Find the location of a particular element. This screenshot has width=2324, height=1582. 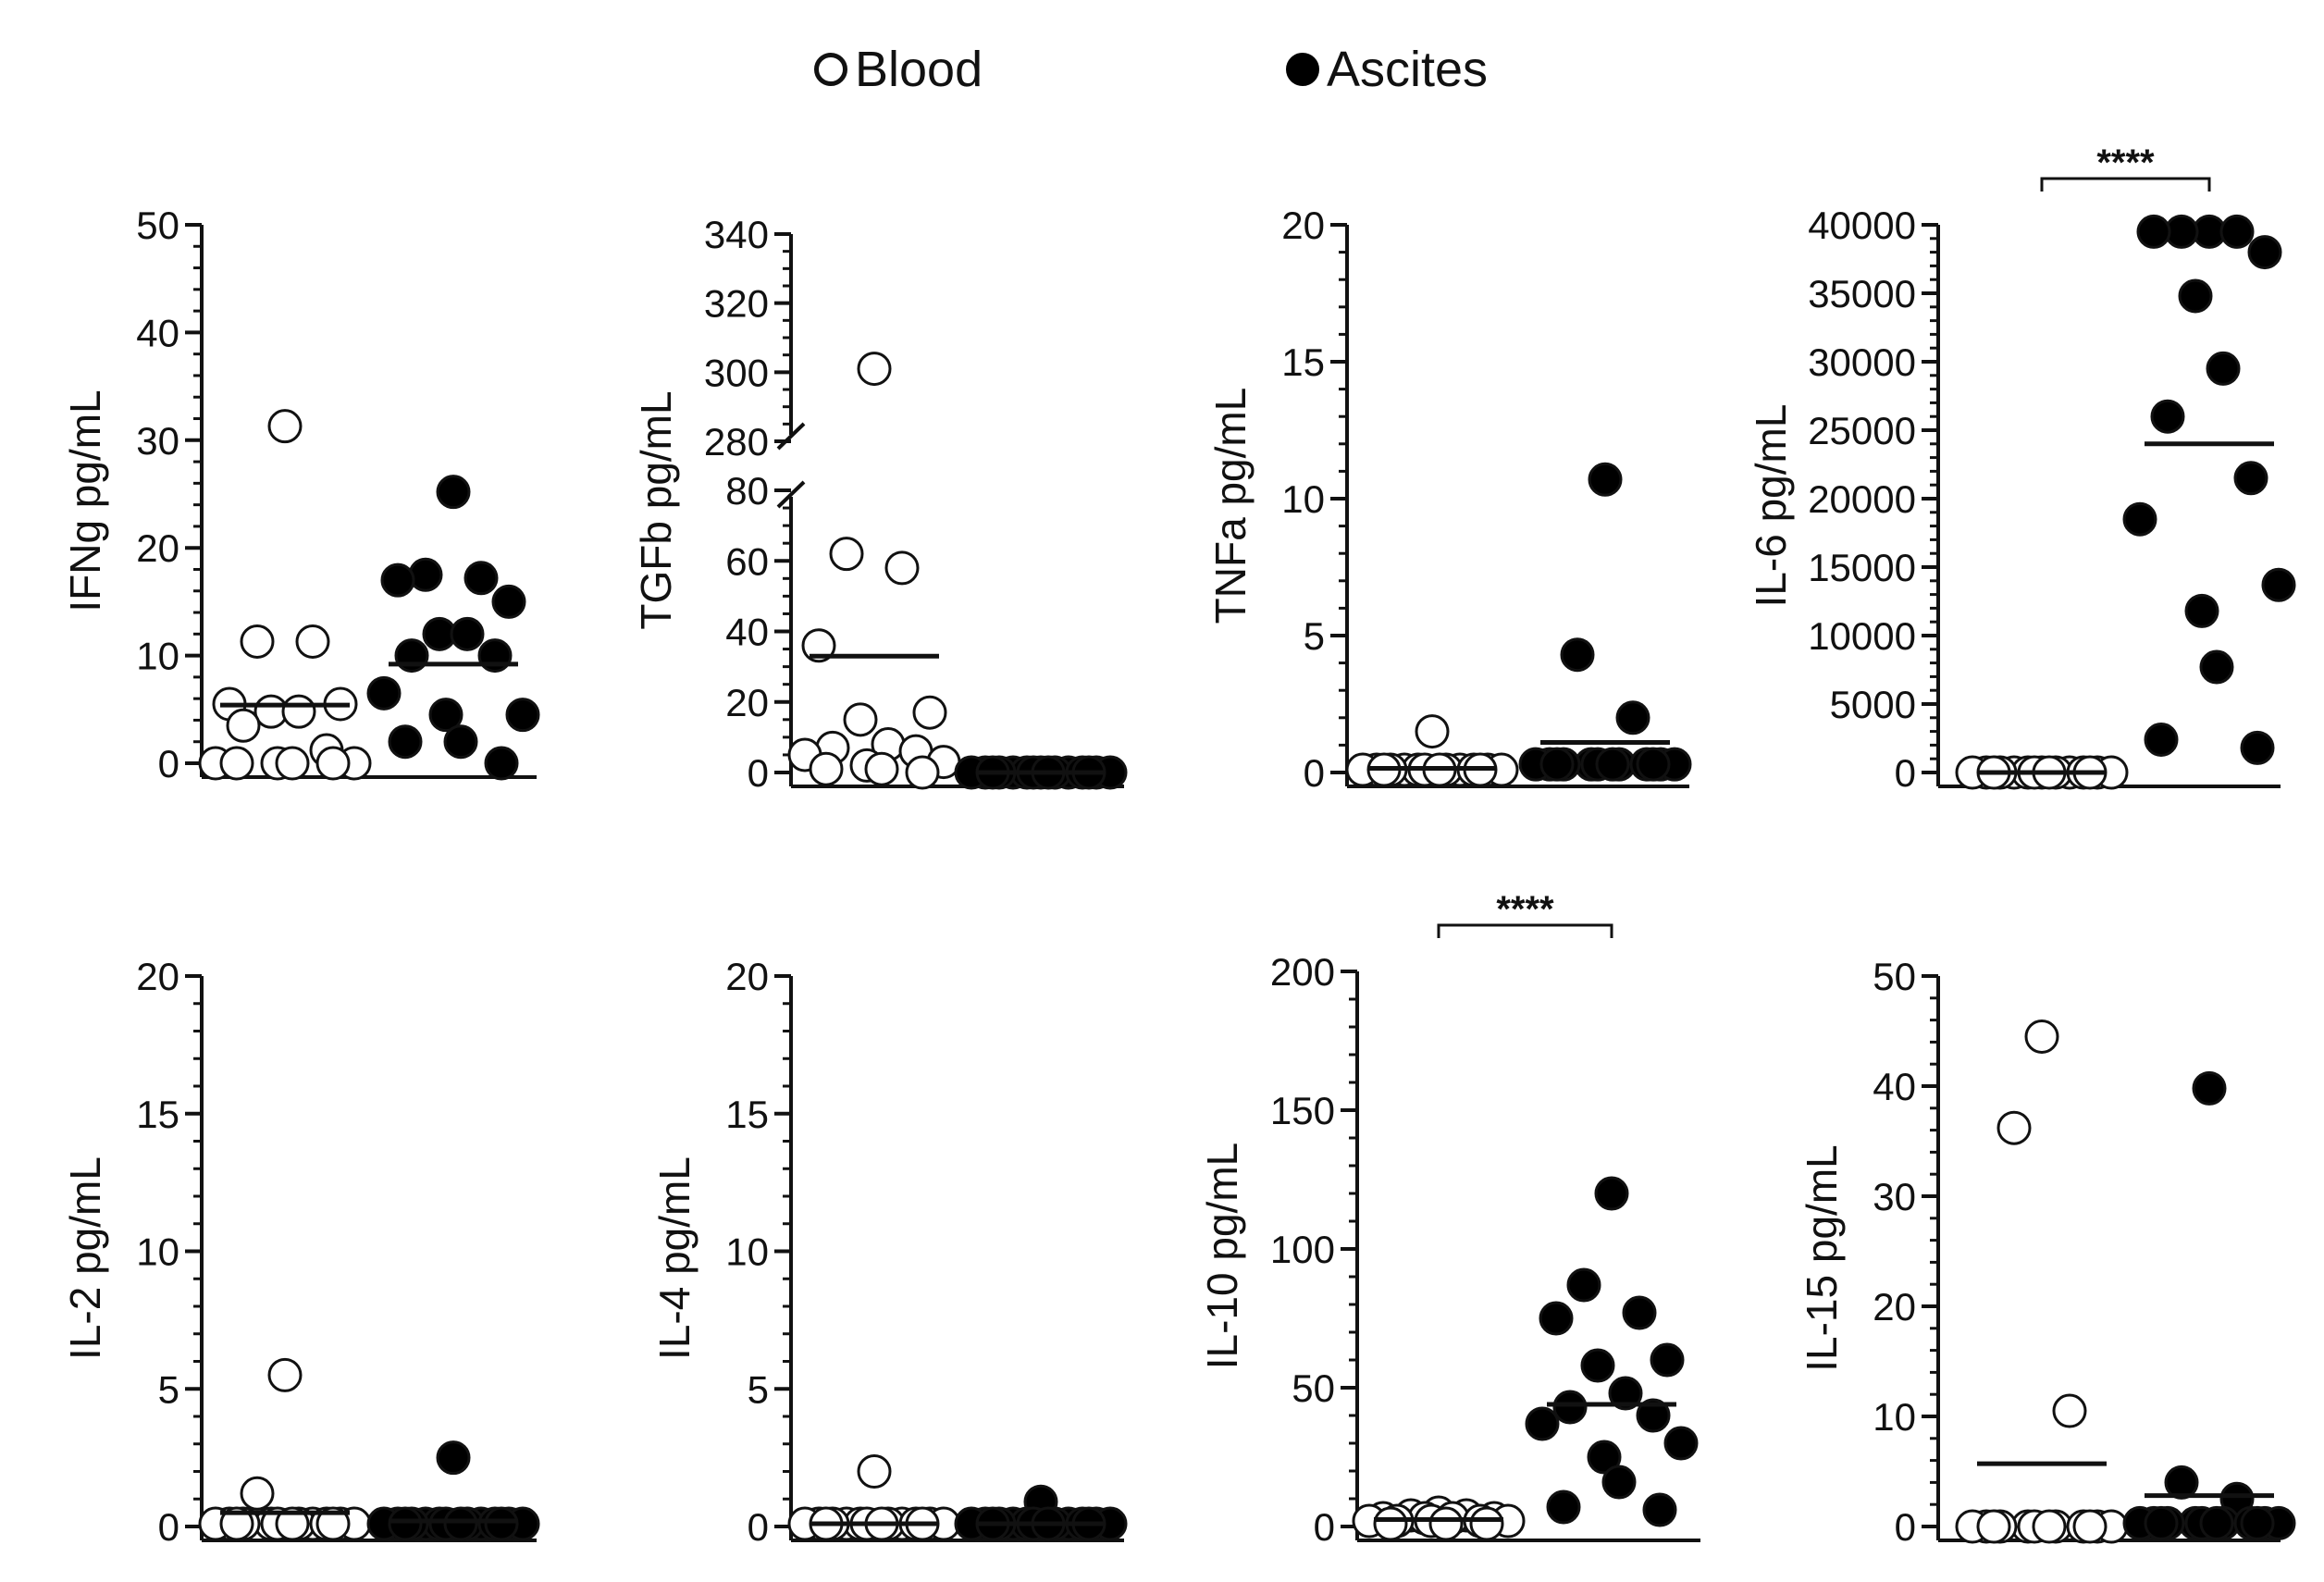

panel-2-tick-label: 0 is located at coordinates (758, 773).